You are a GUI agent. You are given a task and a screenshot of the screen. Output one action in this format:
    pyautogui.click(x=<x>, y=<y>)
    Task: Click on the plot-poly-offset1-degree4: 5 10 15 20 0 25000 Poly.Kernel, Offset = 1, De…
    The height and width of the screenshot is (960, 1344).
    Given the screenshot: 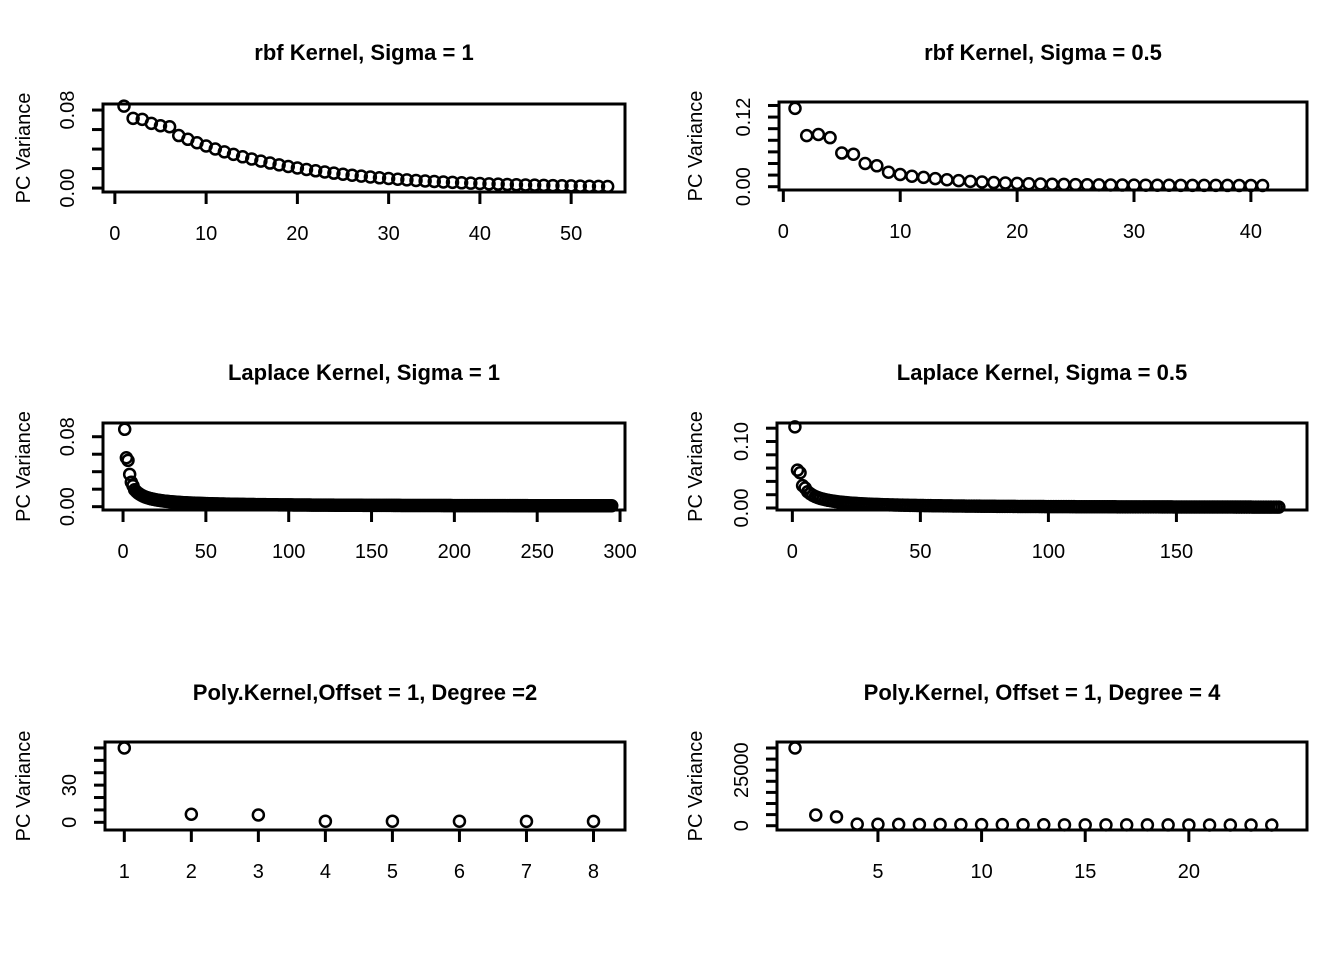 What is the action you would take?
    pyautogui.click(x=997, y=781)
    